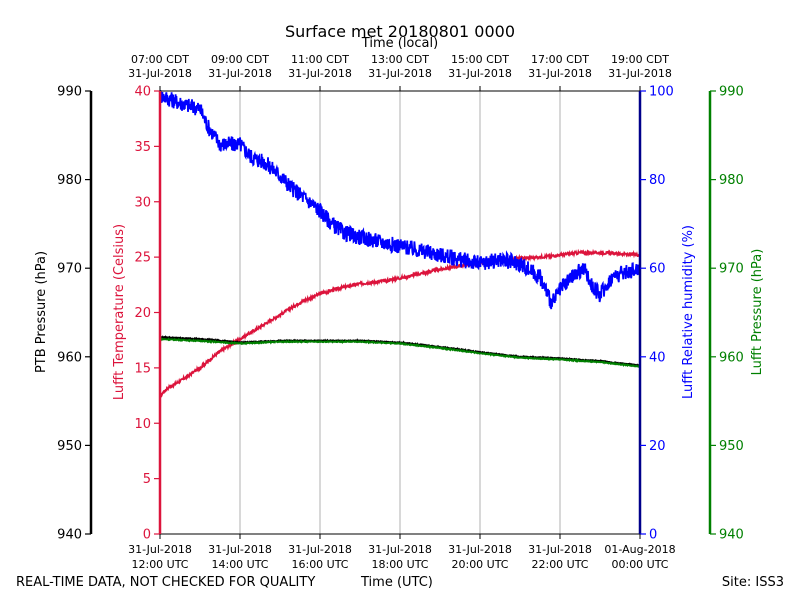 The width and height of the screenshot is (800, 600). What do you see at coordinates (320, 59) in the screenshot?
I see `x-tick-label-local-time: 11:00 CDT` at bounding box center [320, 59].